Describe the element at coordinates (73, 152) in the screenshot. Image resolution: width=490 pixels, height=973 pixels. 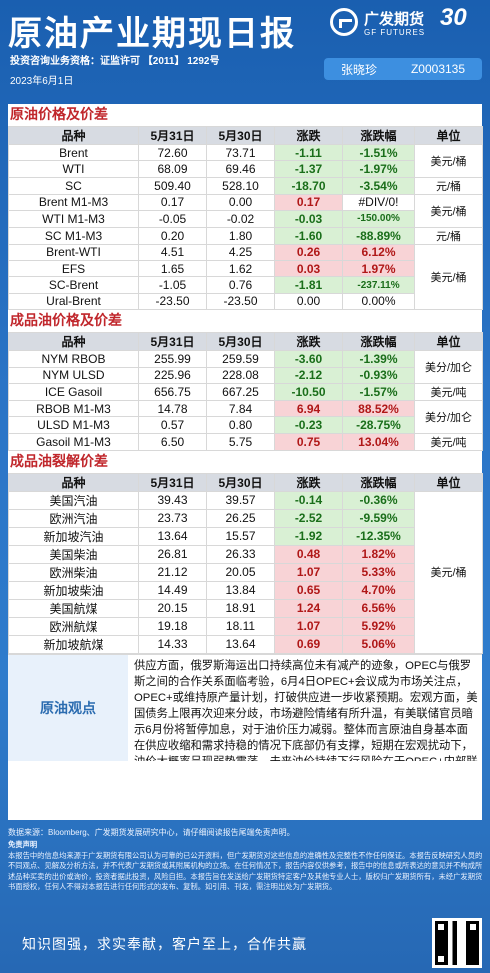
I see `row-name: Brent` at that location.